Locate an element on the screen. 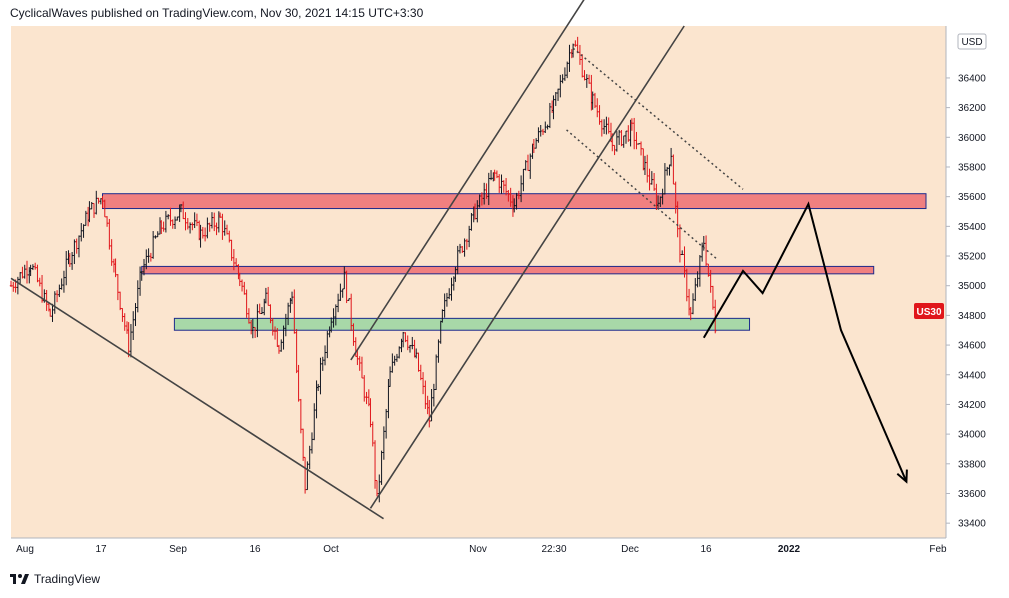 Image resolution: width=1009 pixels, height=598 pixels. tradingview-logo-icon is located at coordinates (20, 579).